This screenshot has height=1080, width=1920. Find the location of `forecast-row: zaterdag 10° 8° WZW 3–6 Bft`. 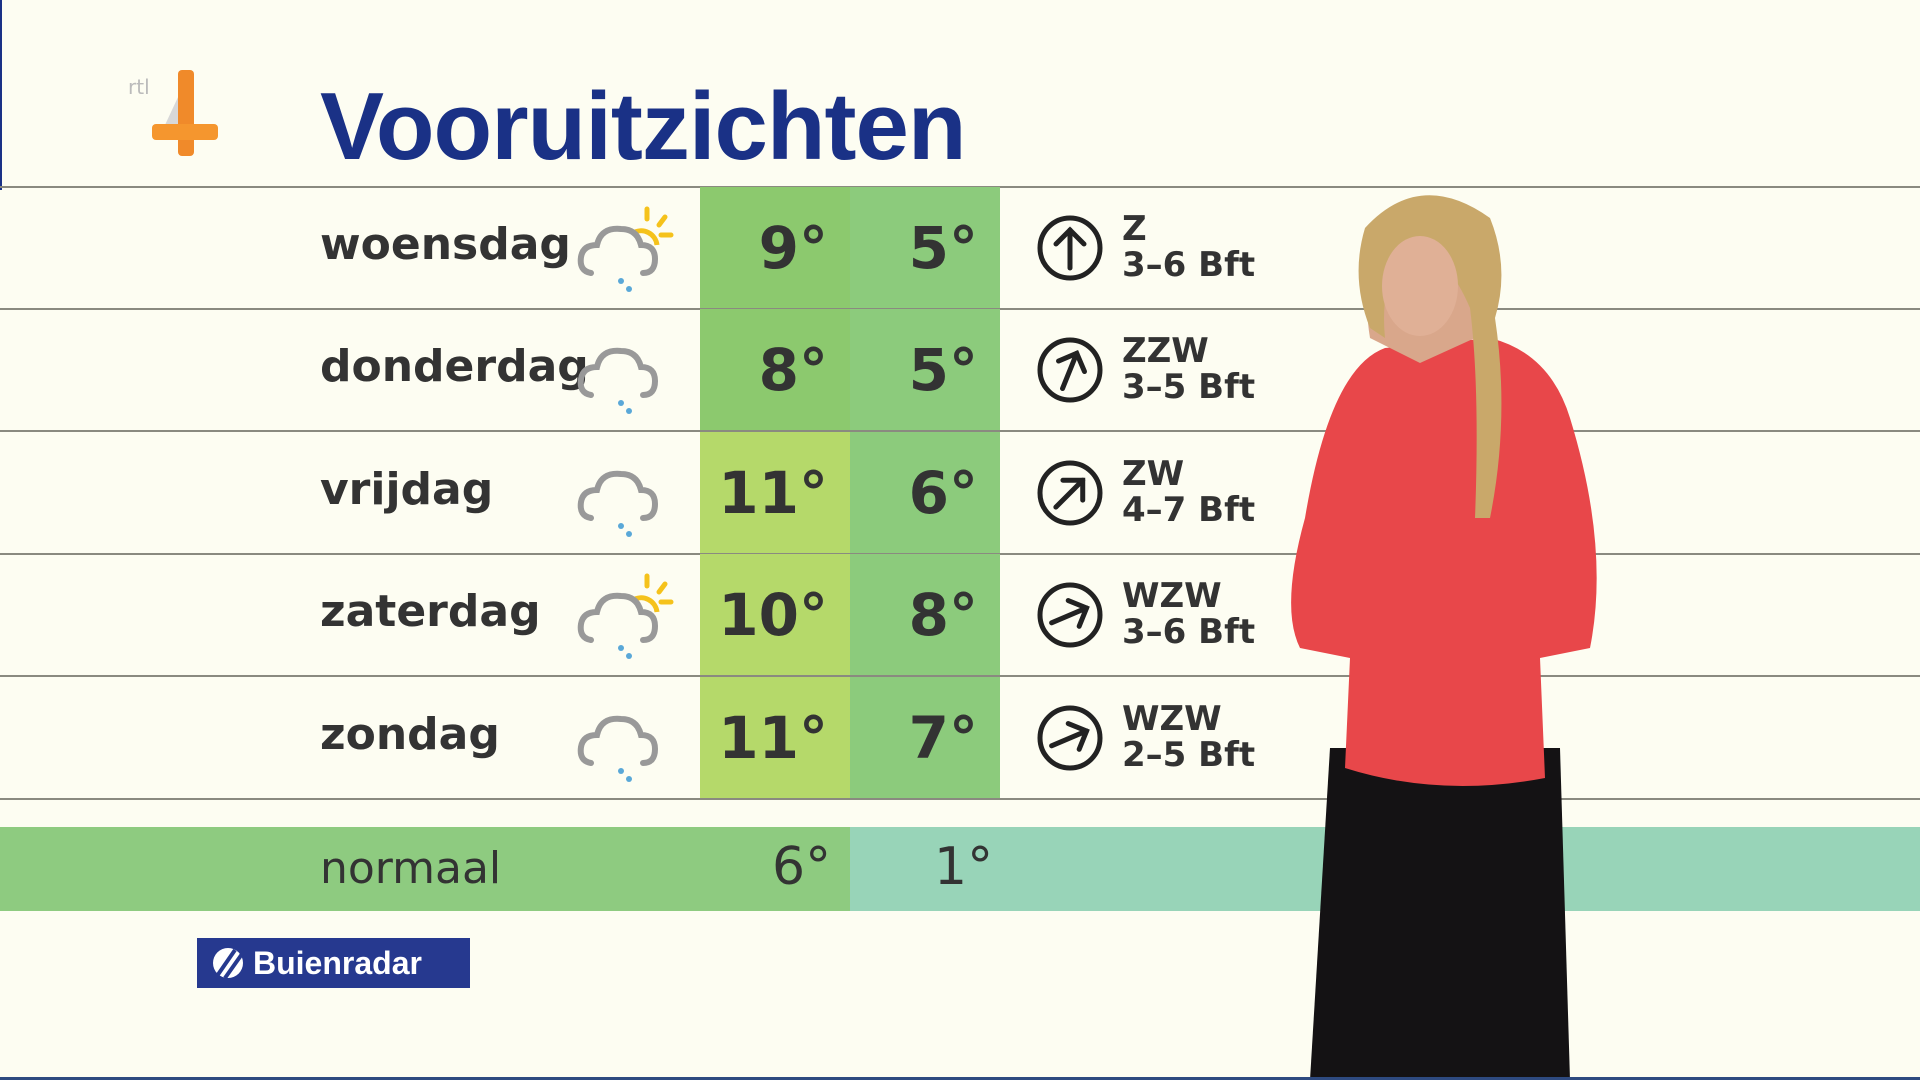

forecast-row: zaterdag 10° 8° WZW 3–6 Bft is located at coordinates (960, 615).